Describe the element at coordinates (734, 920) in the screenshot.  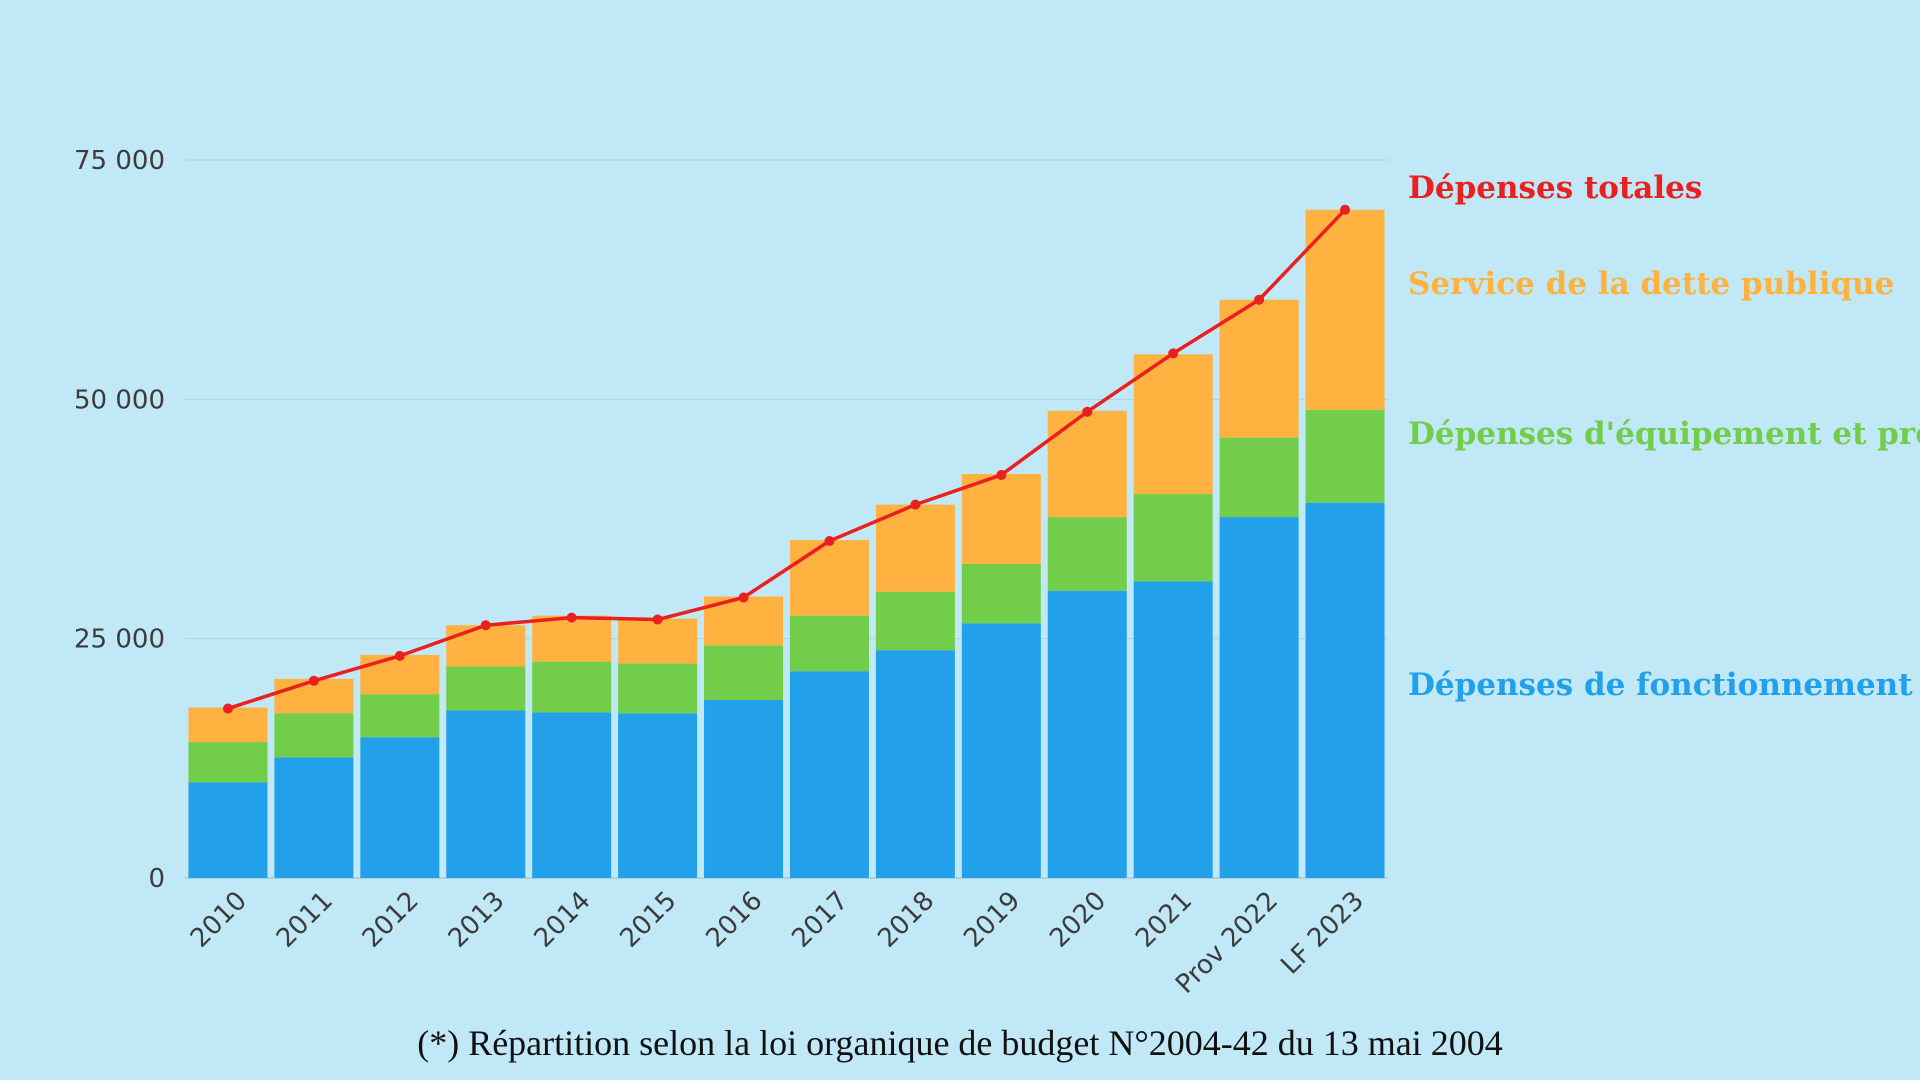
I see `x-tick-label: 2016` at that location.